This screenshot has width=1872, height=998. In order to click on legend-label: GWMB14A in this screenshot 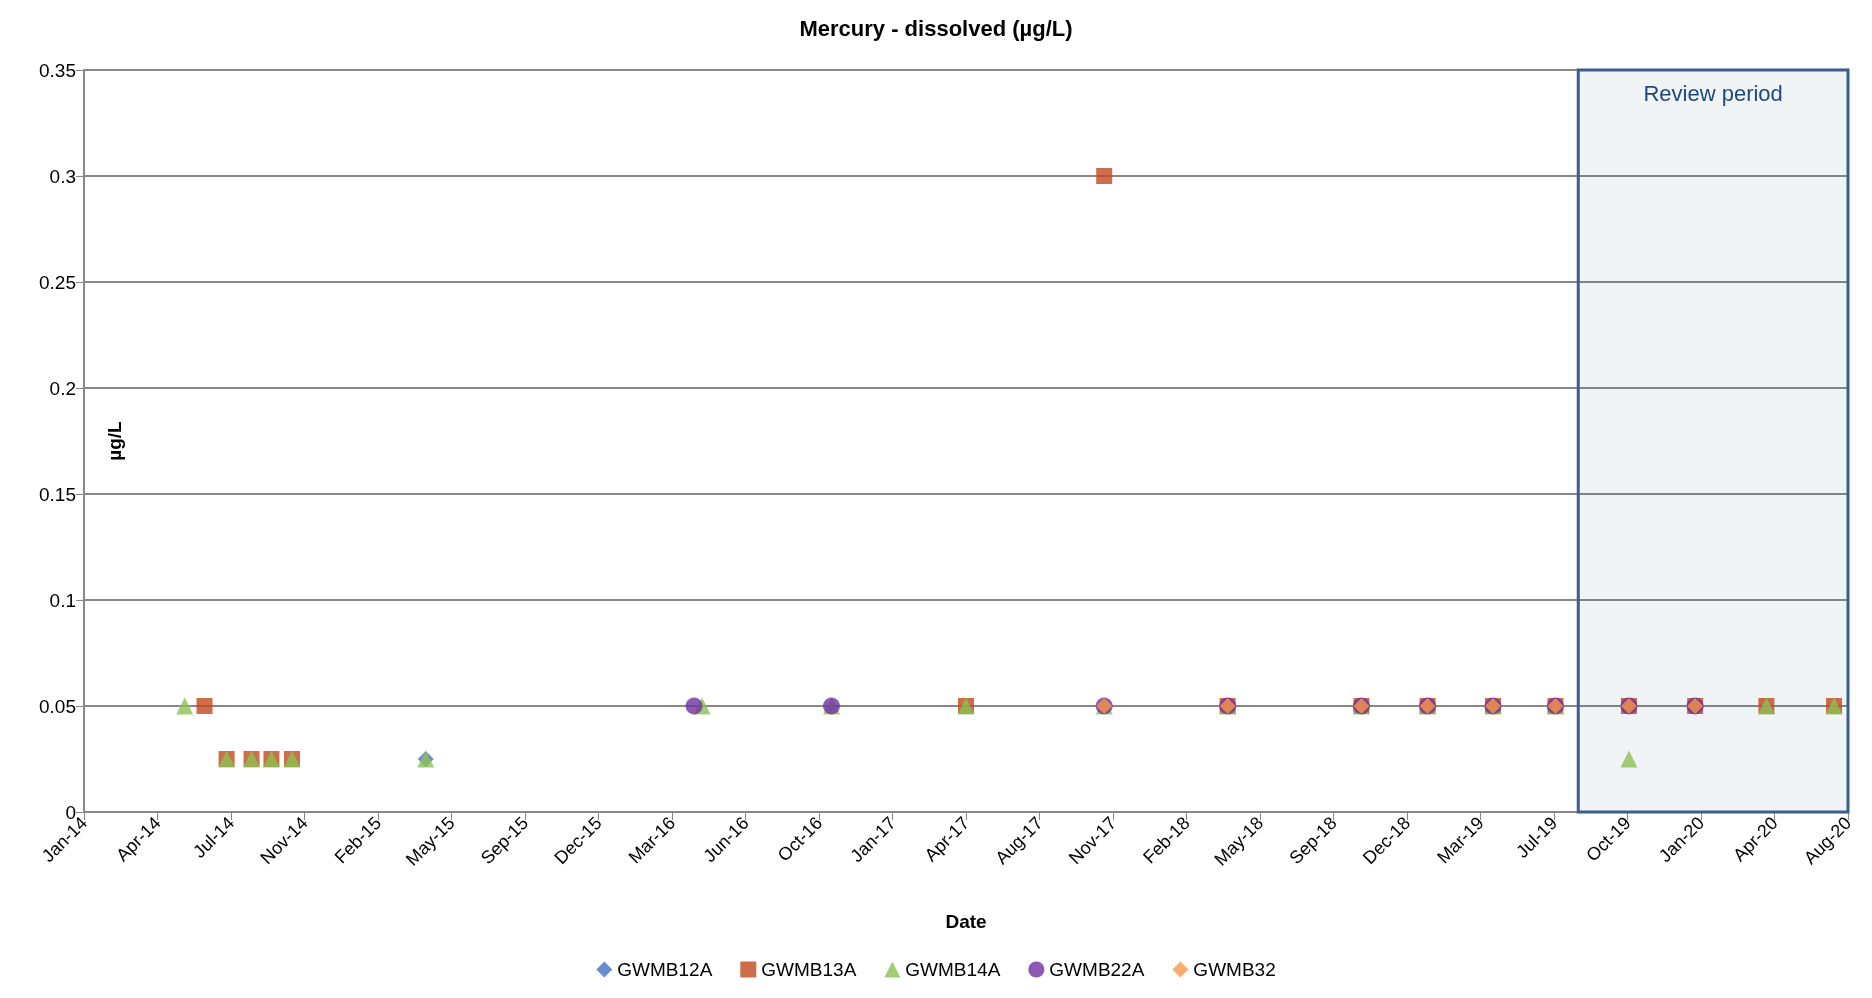, I will do `click(953, 969)`.